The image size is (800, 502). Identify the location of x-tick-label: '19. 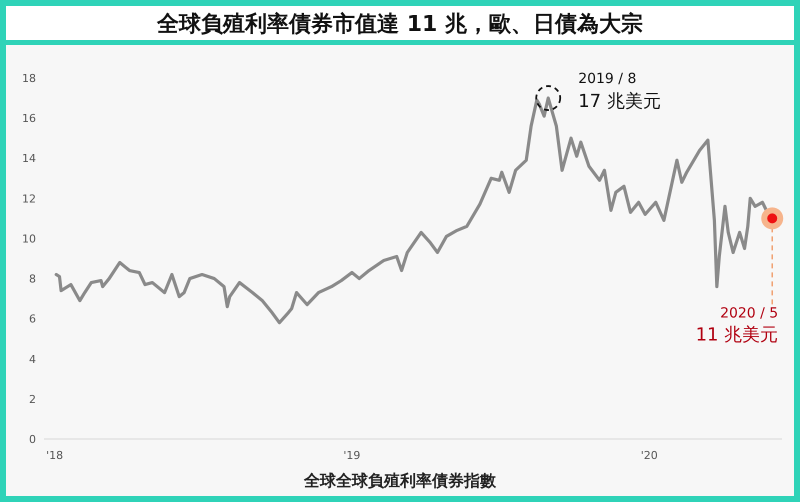
(351, 455).